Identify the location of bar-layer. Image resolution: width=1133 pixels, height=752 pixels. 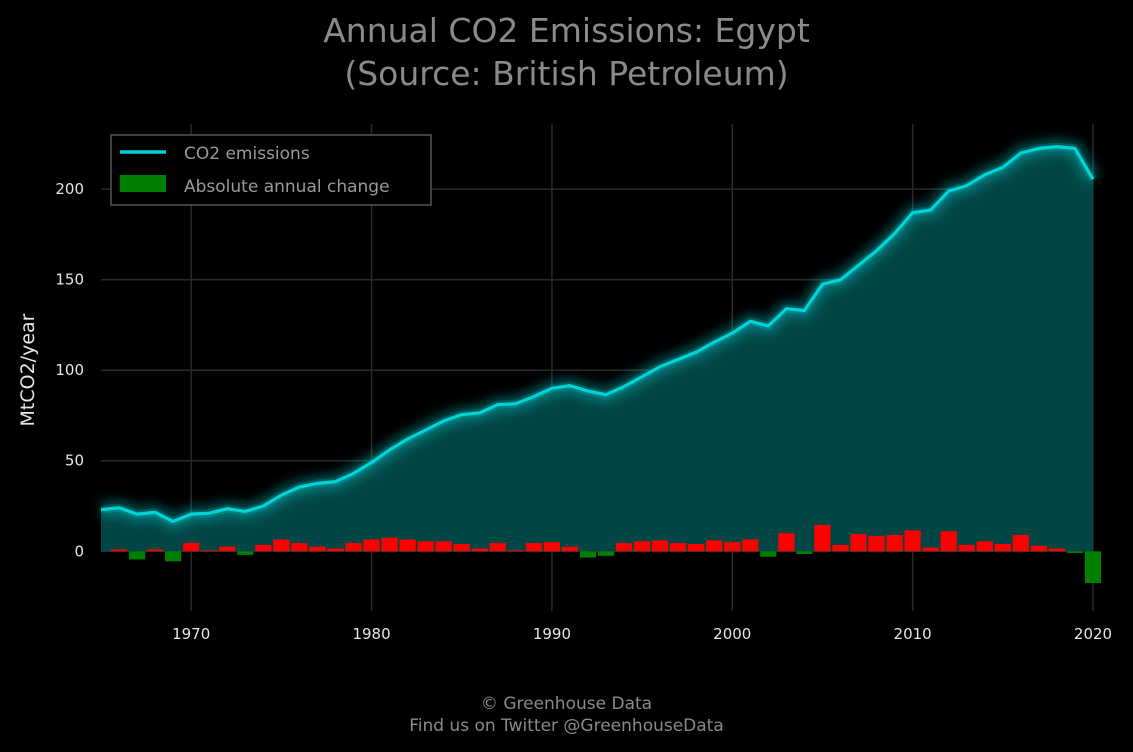
(606, 554).